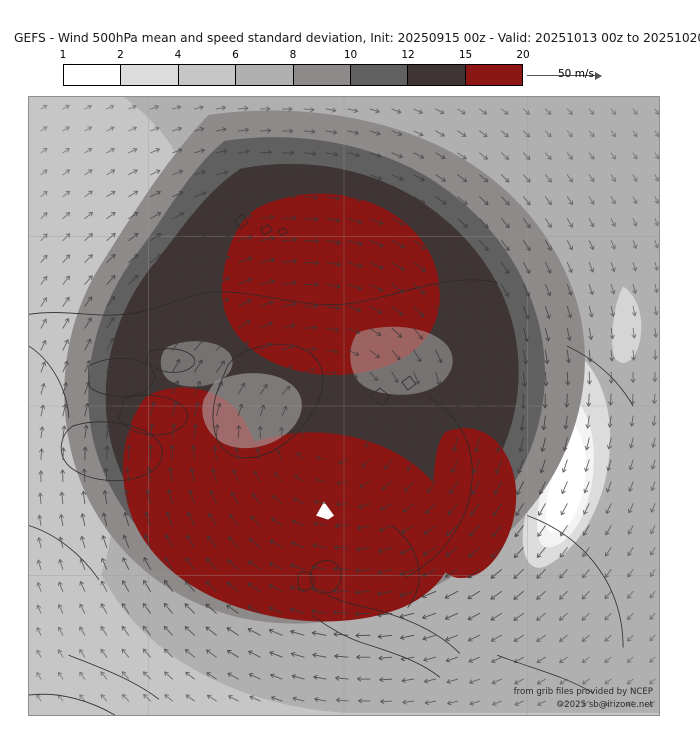 This screenshot has width=700, height=748. I want to click on colorbar: 1 2 4 6 8 10 12 15 20, so click(295, 67).